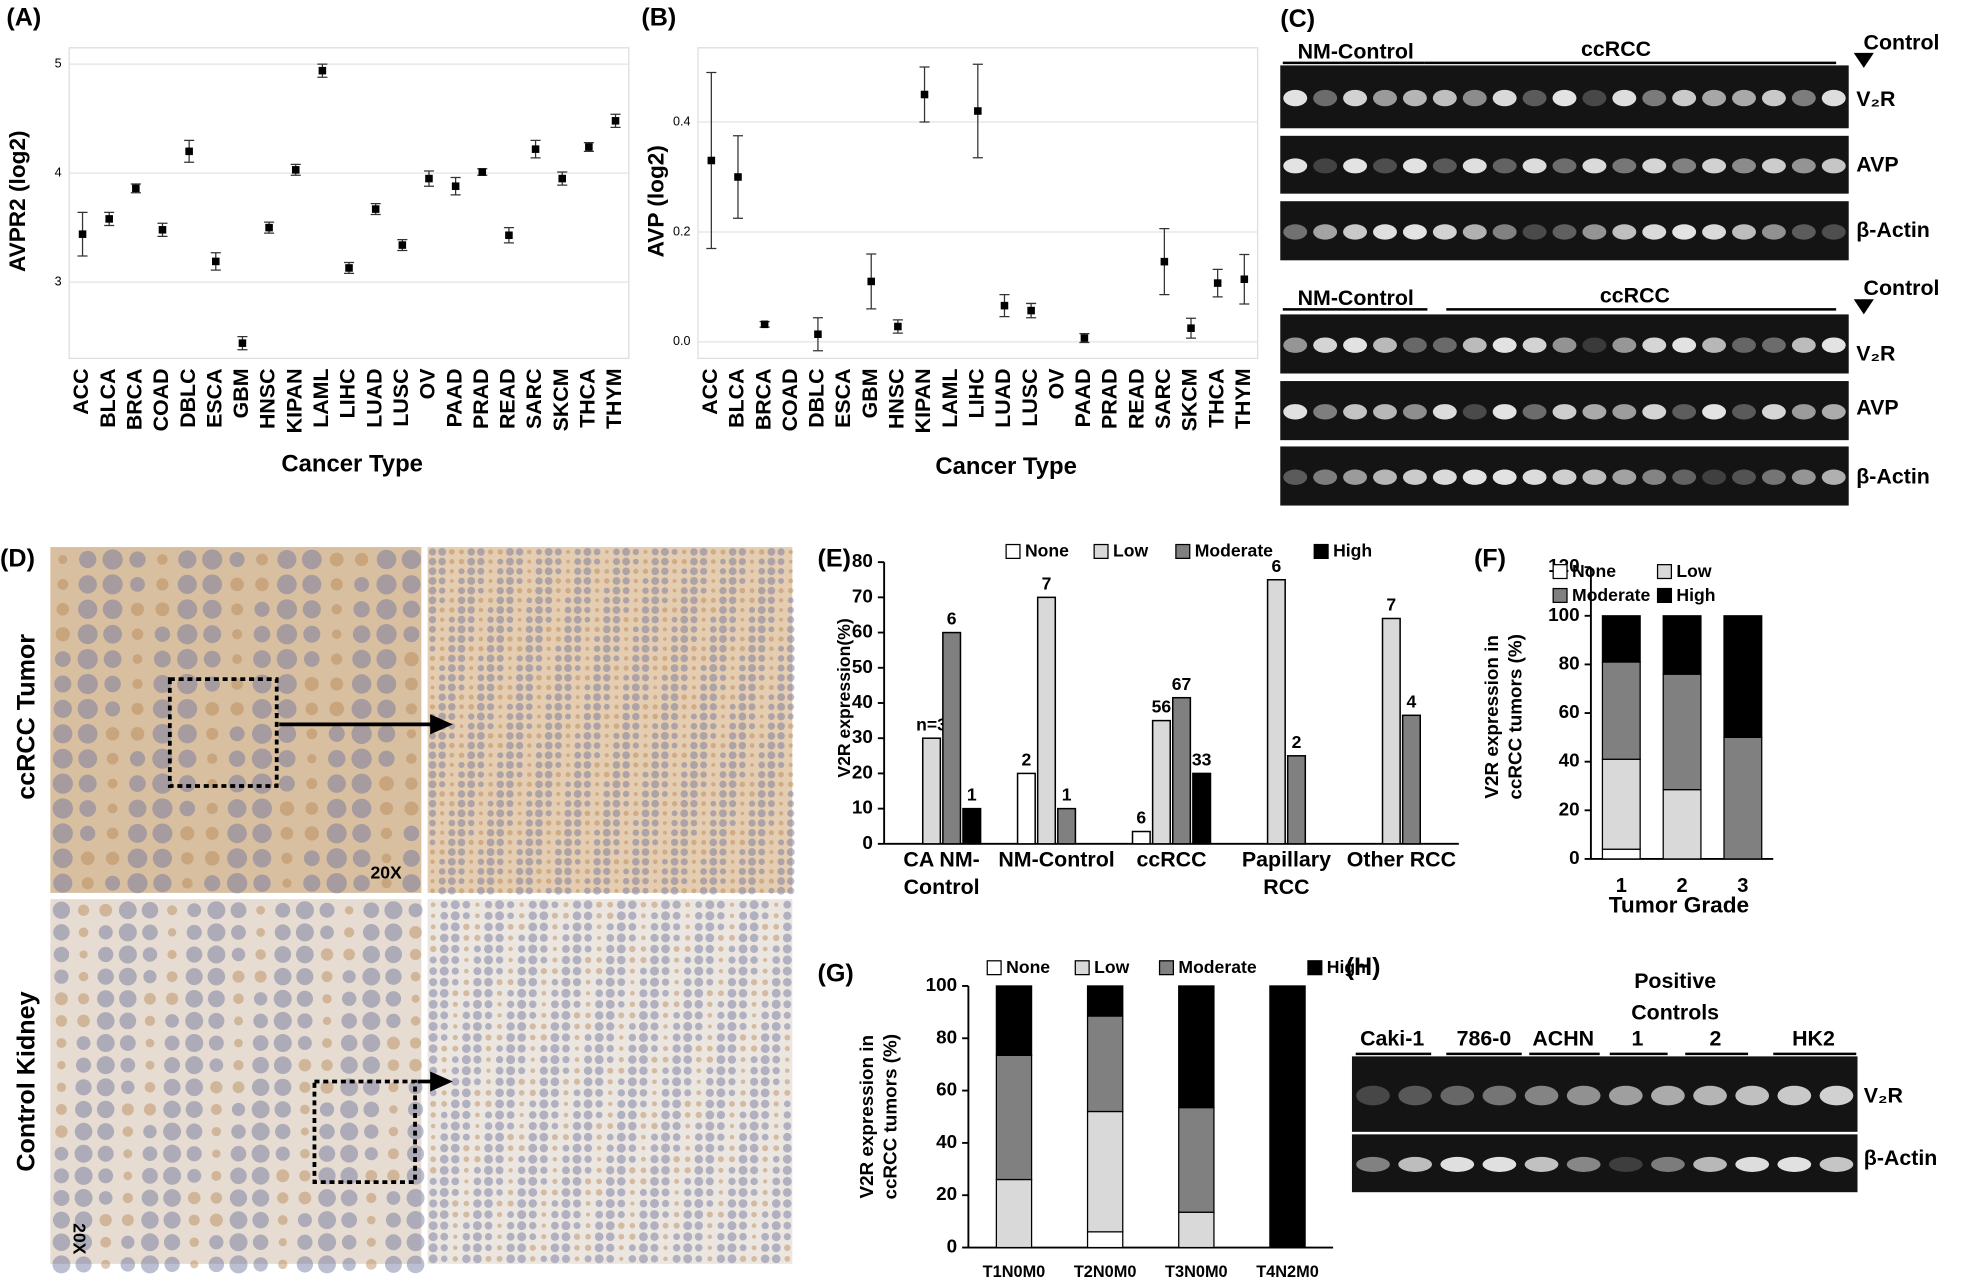 The width and height of the screenshot is (1972, 1284). What do you see at coordinates (835, 973) in the screenshot?
I see `panel-label: (G)` at bounding box center [835, 973].